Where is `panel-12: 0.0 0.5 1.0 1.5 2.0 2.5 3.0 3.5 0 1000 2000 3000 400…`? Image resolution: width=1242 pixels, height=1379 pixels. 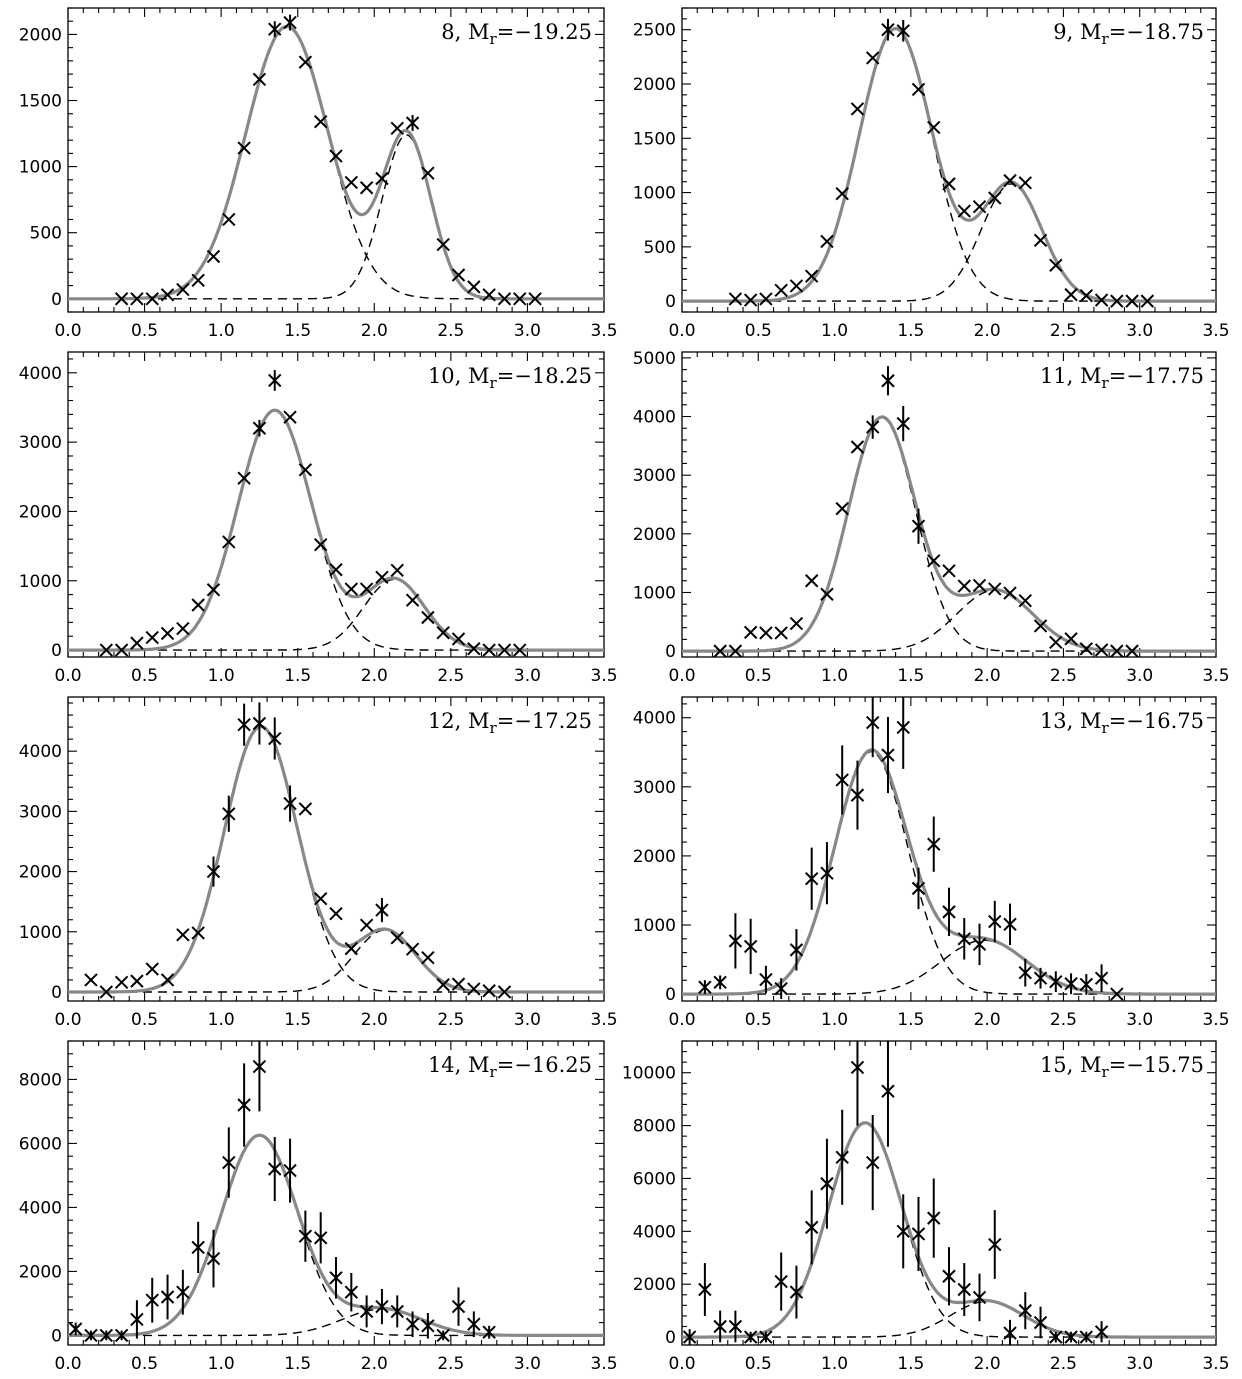 panel-12: 0.0 0.5 1.0 1.5 2.0 2.5 3.0 3.5 0 1000 2000 3000 400… is located at coordinates (318, 863).